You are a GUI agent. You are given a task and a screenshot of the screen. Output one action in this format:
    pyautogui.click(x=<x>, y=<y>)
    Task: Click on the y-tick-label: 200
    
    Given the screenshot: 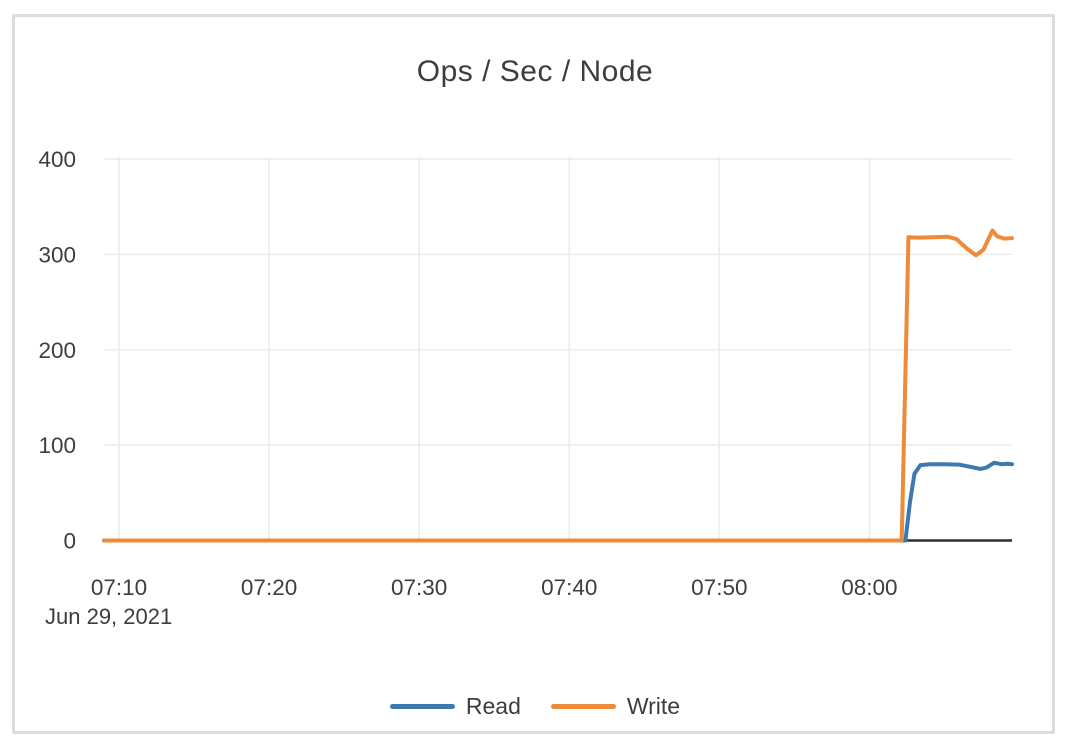 What is the action you would take?
    pyautogui.click(x=57, y=350)
    